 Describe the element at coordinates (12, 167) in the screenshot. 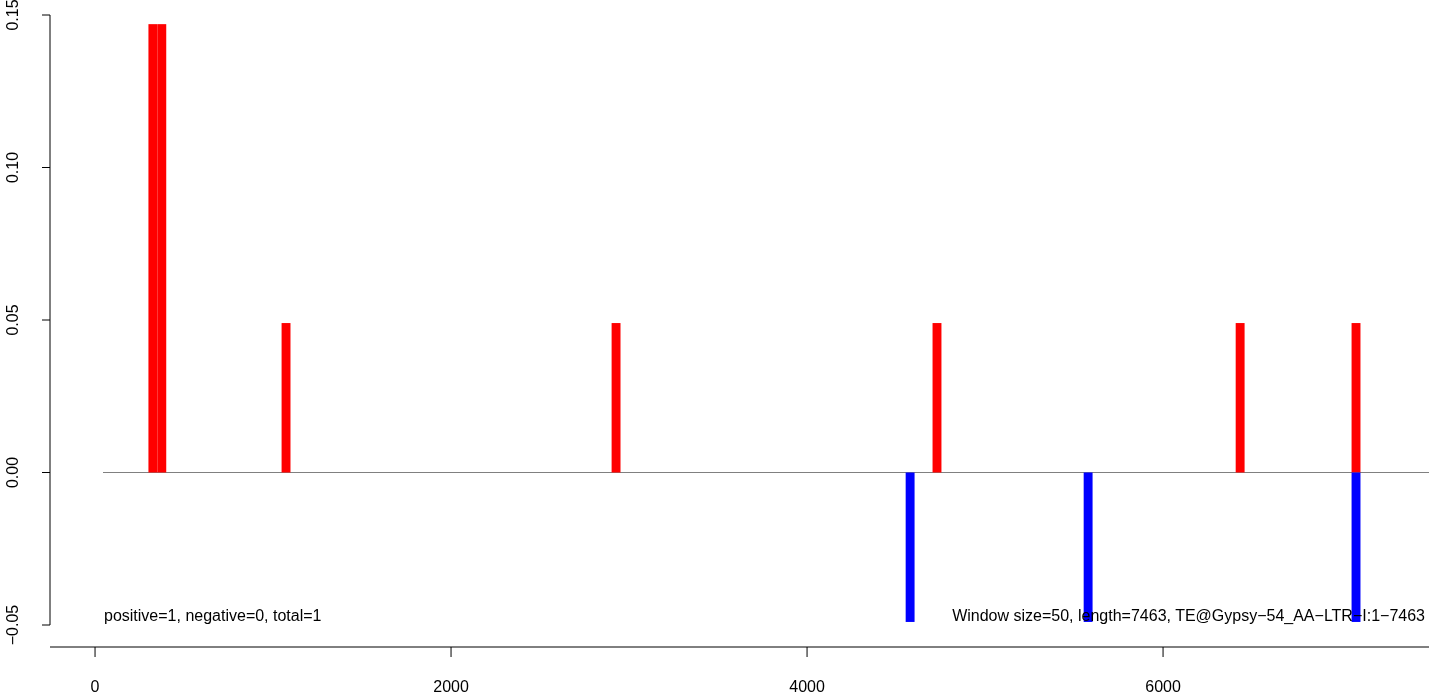

I see `y-tick-label: 0.10` at that location.